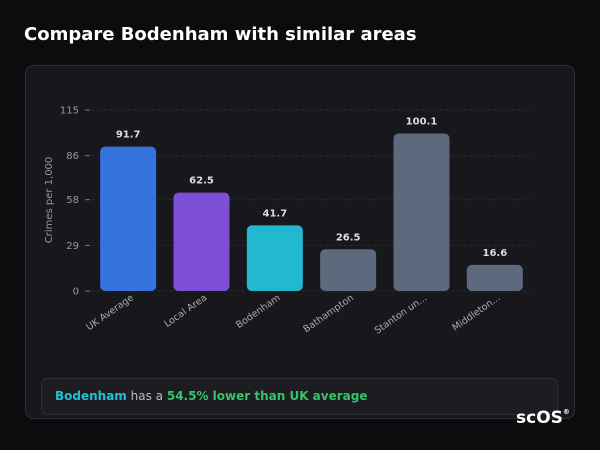  Describe the element at coordinates (49, 200) in the screenshot. I see `y-axis-label: Crimes per 1,000` at that location.